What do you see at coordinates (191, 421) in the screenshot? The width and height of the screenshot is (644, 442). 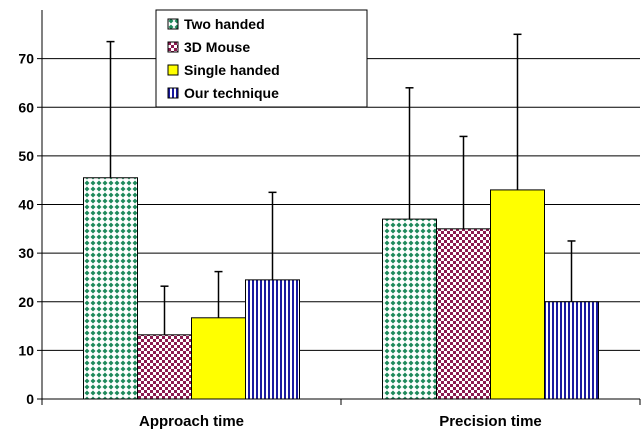 I see `x-category-label: Approach time` at bounding box center [191, 421].